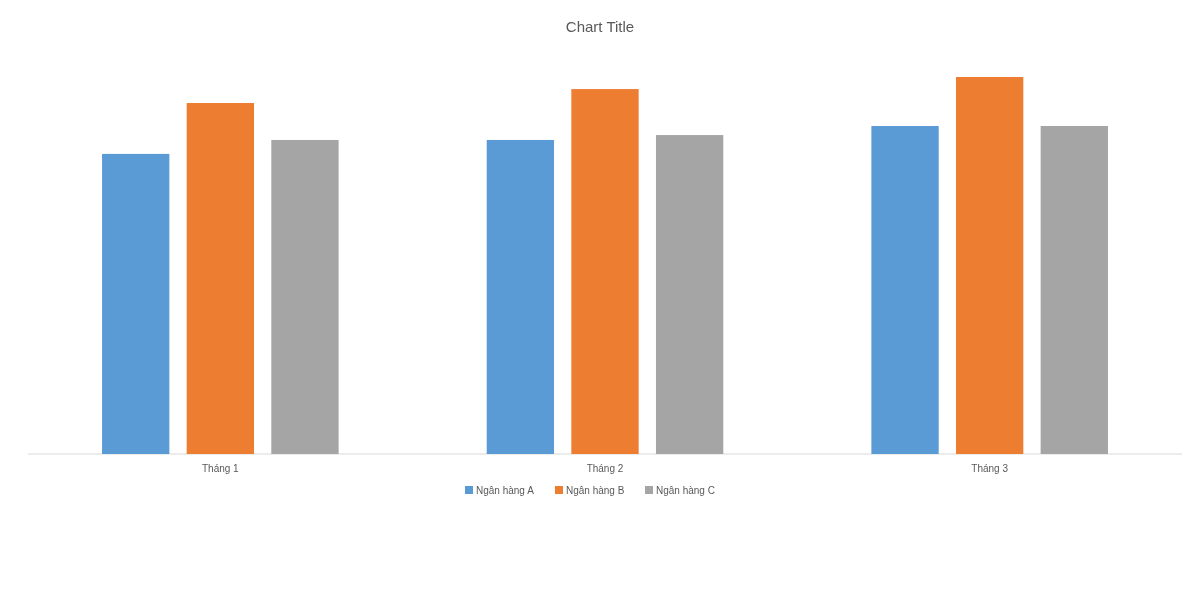  What do you see at coordinates (990, 468) in the screenshot?
I see `x-tick-label: Tháng 3` at bounding box center [990, 468].